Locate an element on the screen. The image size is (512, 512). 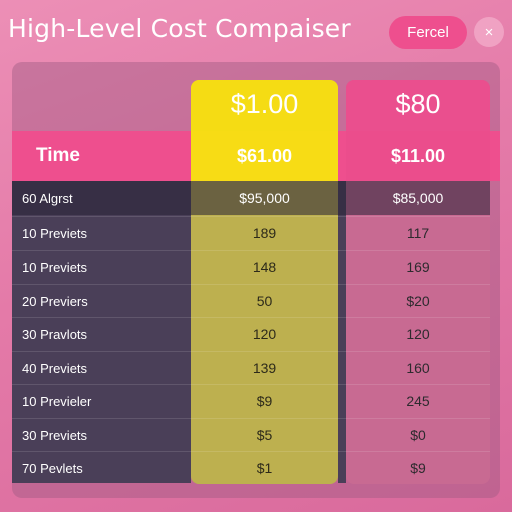
plan-1-cell: 50 is located at coordinates (264, 301).